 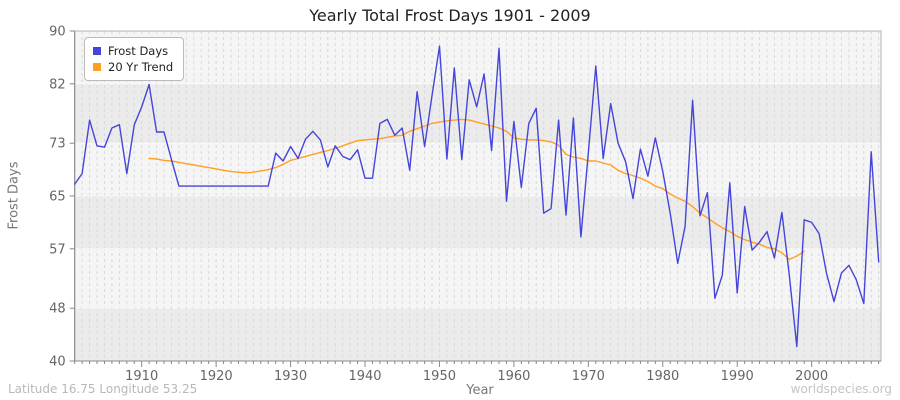 What do you see at coordinates (97, 67) in the screenshot?
I see `trend-swatch-icon` at bounding box center [97, 67].